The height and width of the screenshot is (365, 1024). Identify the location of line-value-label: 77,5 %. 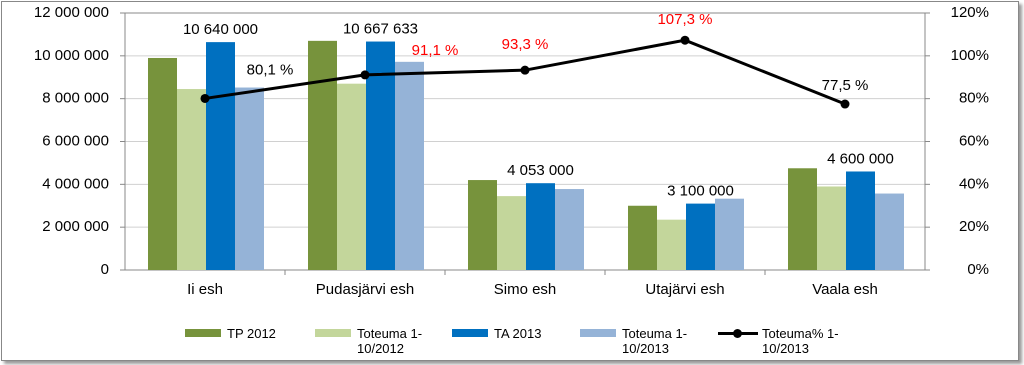
(845, 85).